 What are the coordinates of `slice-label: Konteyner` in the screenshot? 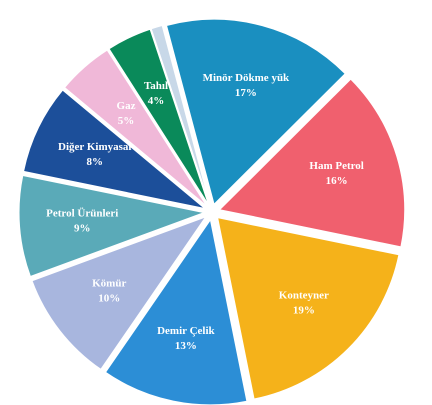 It's located at (304, 296).